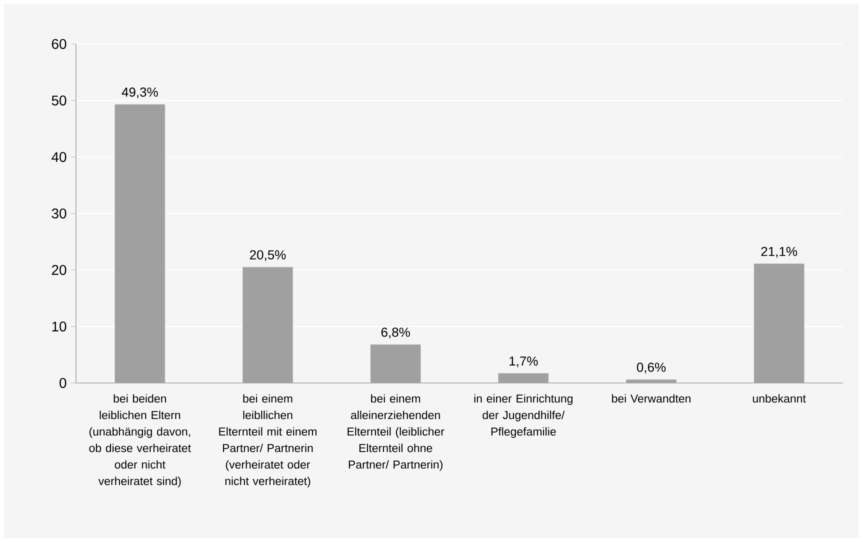  What do you see at coordinates (651, 368) in the screenshot?
I see `data-label: 0,6%` at bounding box center [651, 368].